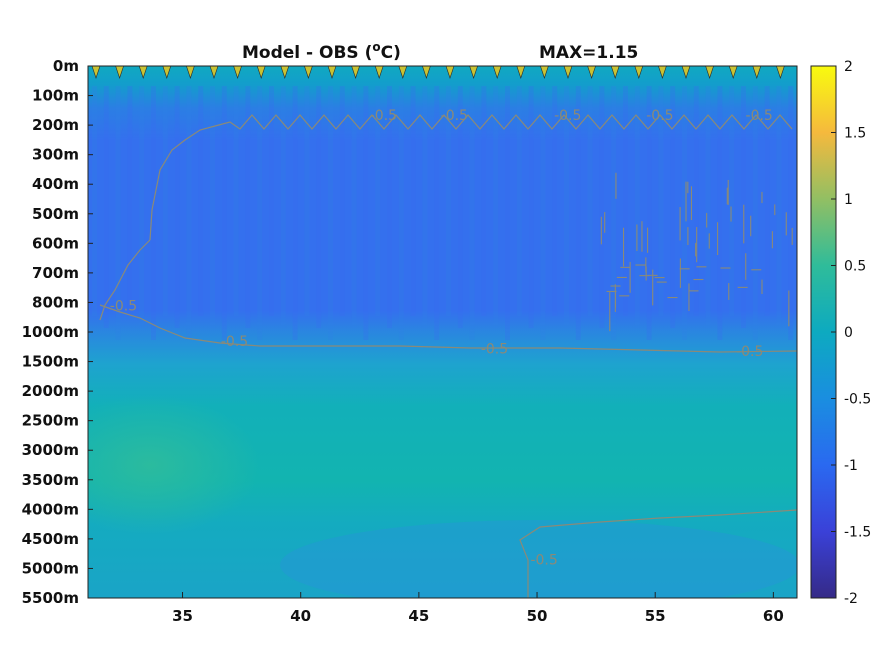 Image resolution: width=884 pixels, height=663 pixels. Describe the element at coordinates (588, 53) in the screenshot. I see `chart-max-label: MAX=1.15` at that location.